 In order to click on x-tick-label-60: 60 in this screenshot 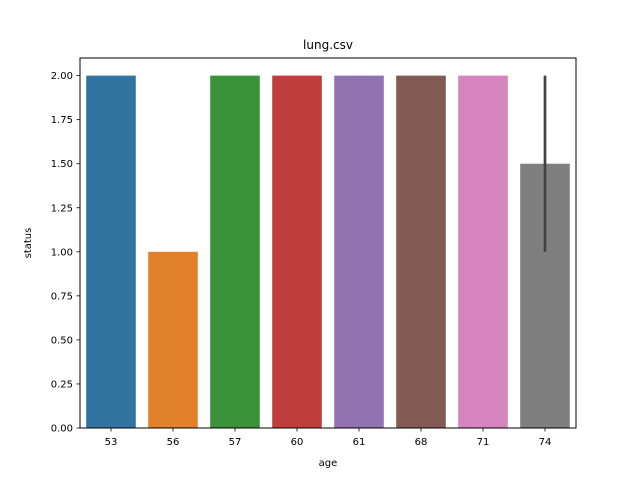, I will do `click(297, 442)`.